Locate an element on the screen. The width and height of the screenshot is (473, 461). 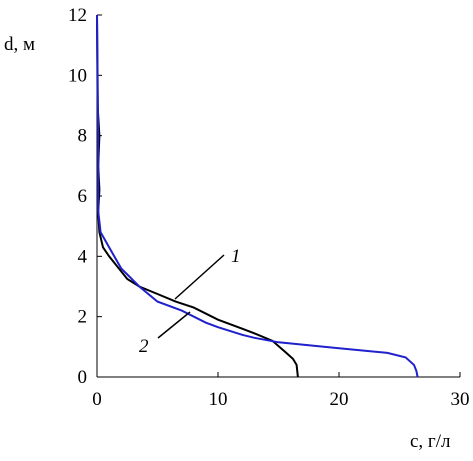
x-tick-label: 0 is located at coordinates (97, 399).